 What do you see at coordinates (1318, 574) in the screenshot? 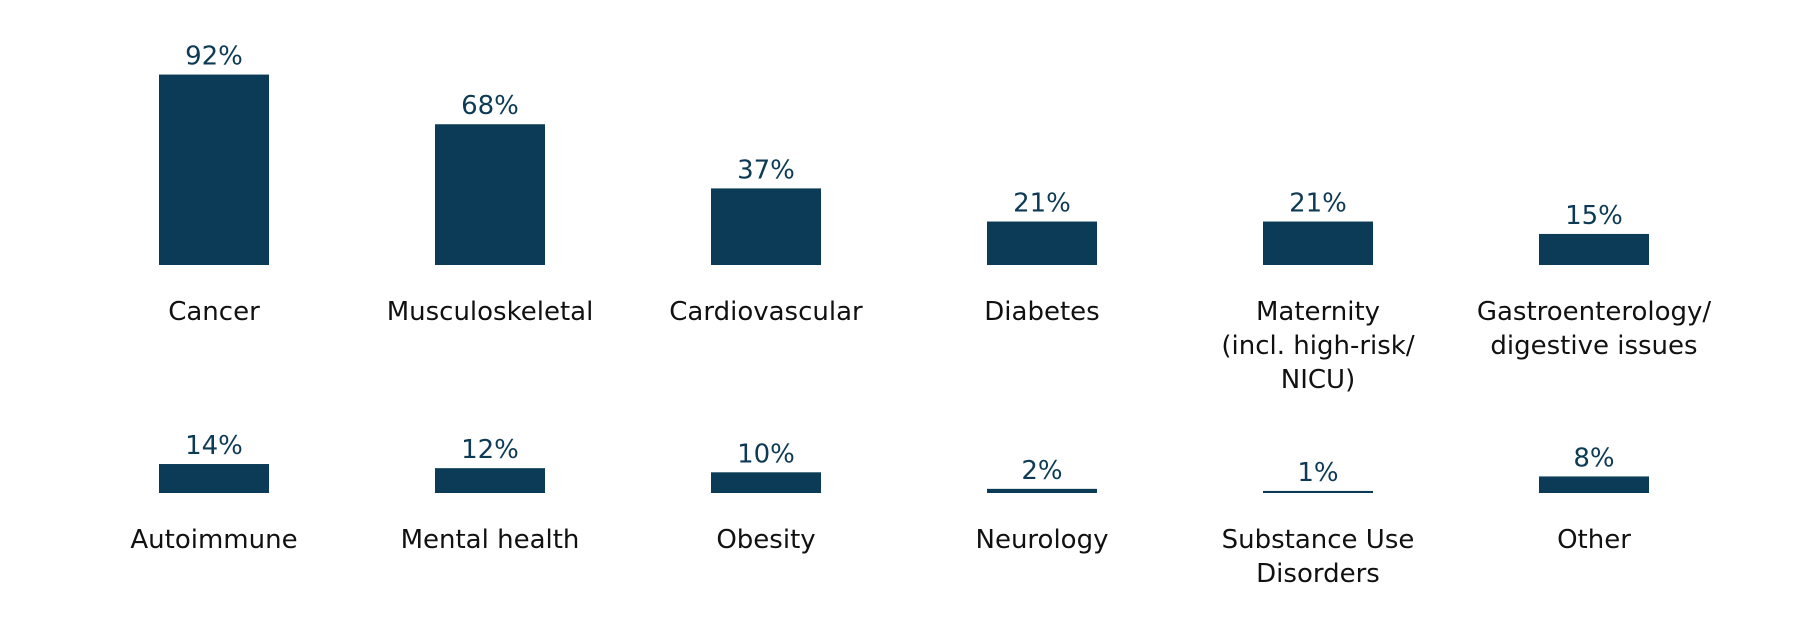
I see `category-label-1-4-1: Disorders` at bounding box center [1318, 574].